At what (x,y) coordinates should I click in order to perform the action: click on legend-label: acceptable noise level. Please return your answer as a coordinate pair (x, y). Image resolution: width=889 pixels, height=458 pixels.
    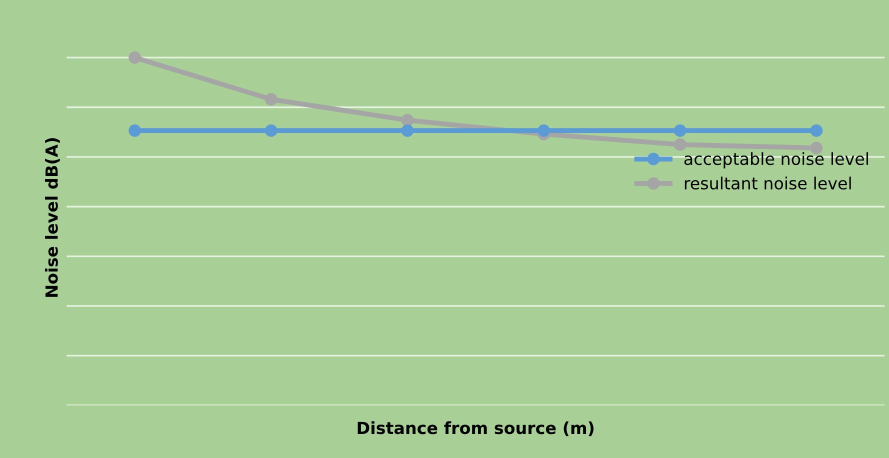
    Looking at the image, I should click on (776, 160).